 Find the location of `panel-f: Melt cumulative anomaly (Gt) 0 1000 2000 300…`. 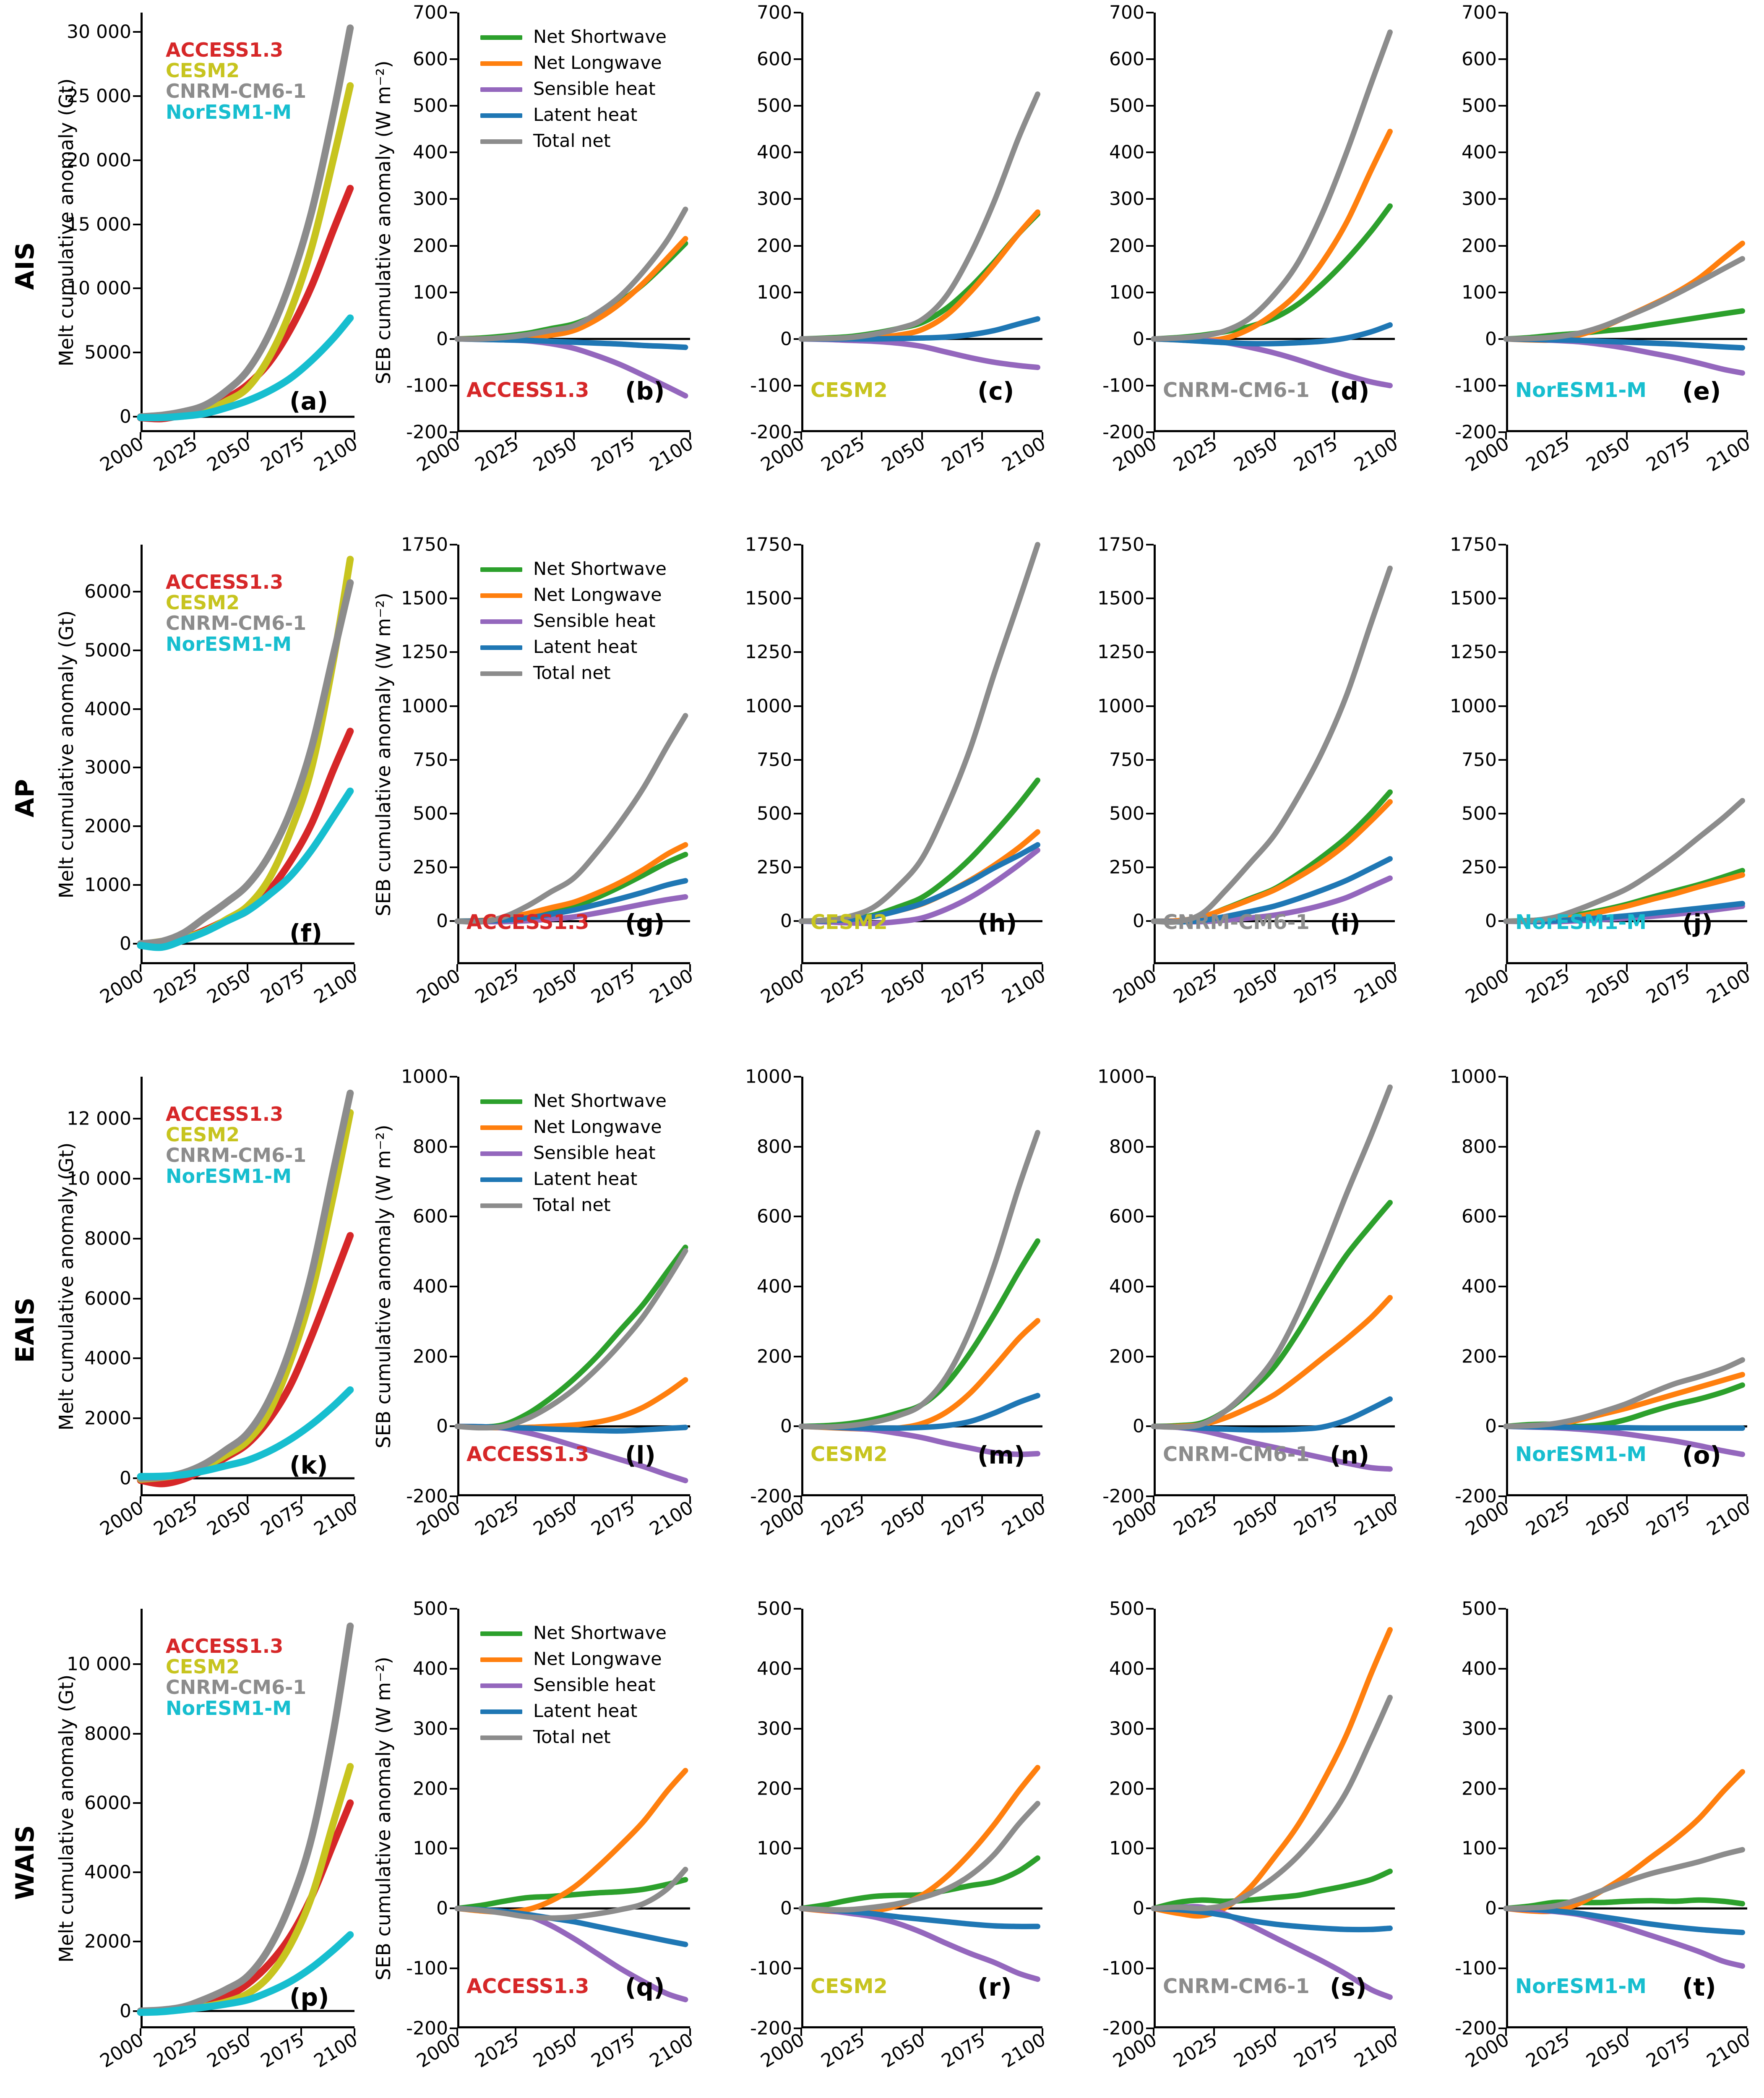

panel-f: Melt cumulative anomaly (Gt) 0 1000 2000 300… is located at coordinates (209, 798).